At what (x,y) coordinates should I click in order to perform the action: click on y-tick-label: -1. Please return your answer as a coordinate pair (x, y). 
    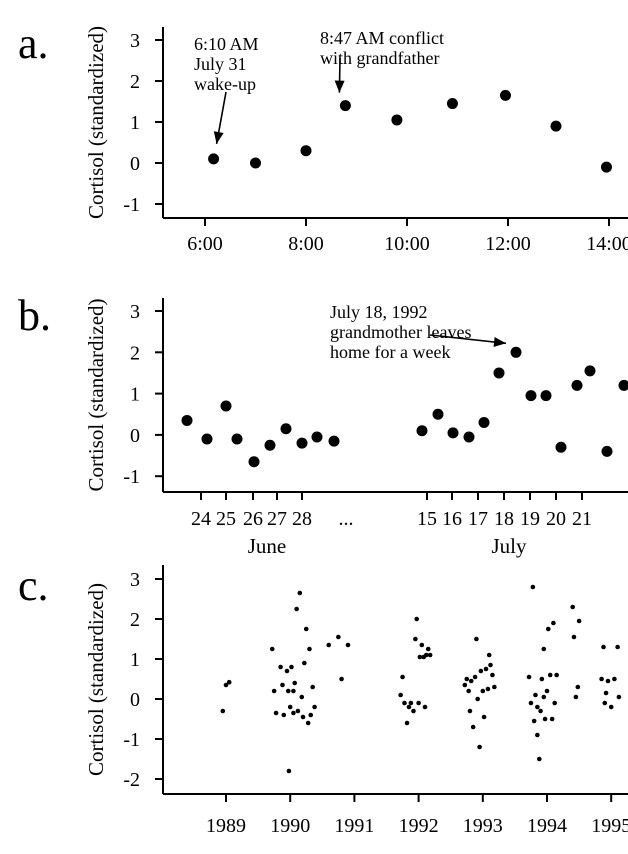
    Looking at the image, I should click on (131, 740).